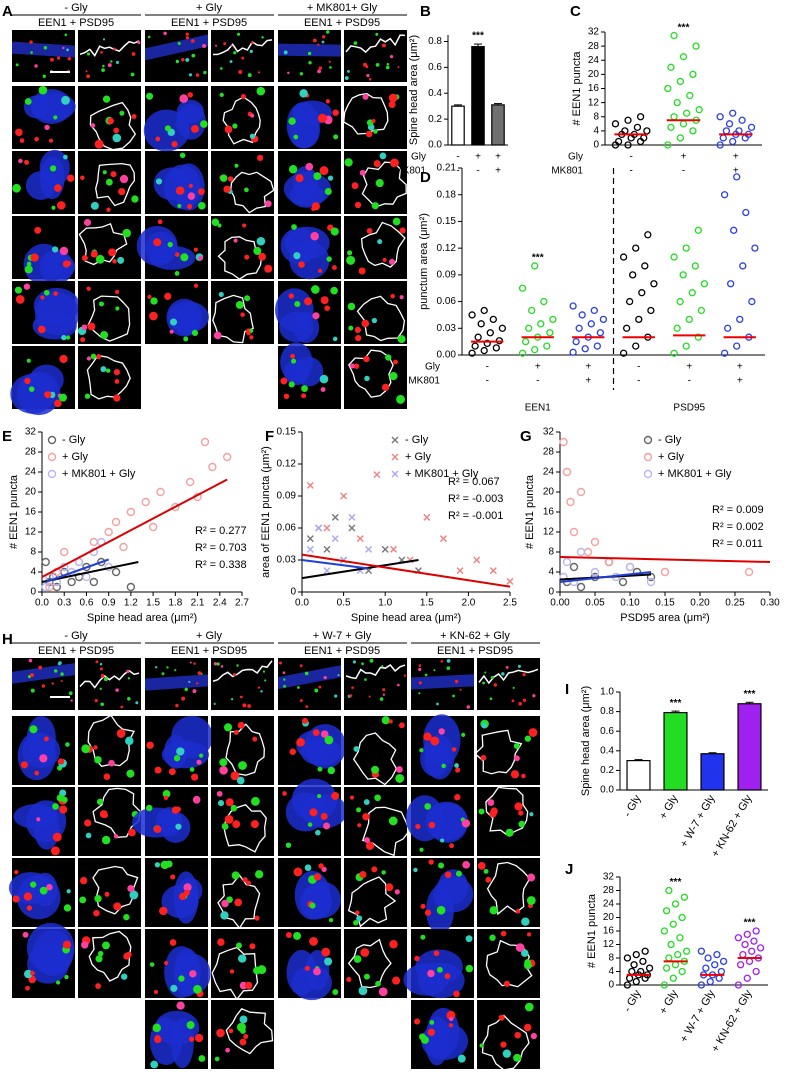  I want to click on legend-marker, so click(52, 457).